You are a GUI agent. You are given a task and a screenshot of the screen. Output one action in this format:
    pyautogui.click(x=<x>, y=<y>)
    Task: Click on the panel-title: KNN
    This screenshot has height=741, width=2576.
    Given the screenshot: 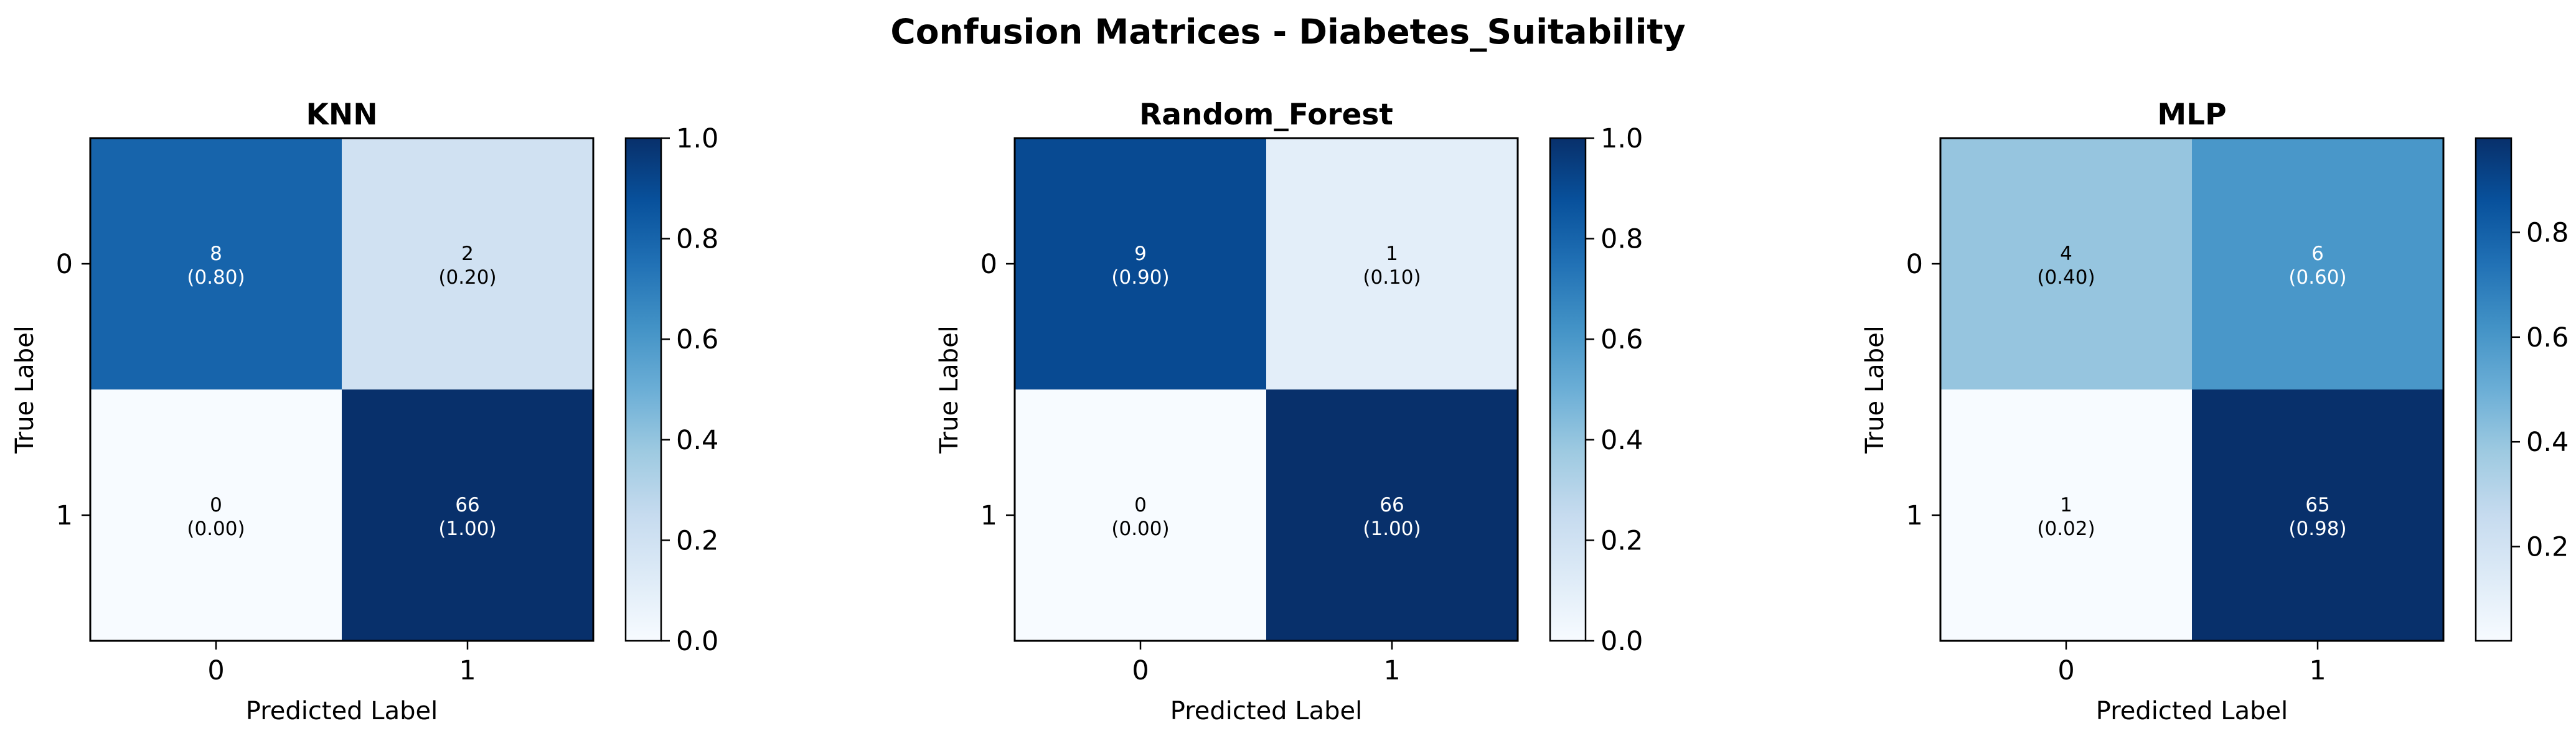 What is the action you would take?
    pyautogui.click(x=341, y=115)
    